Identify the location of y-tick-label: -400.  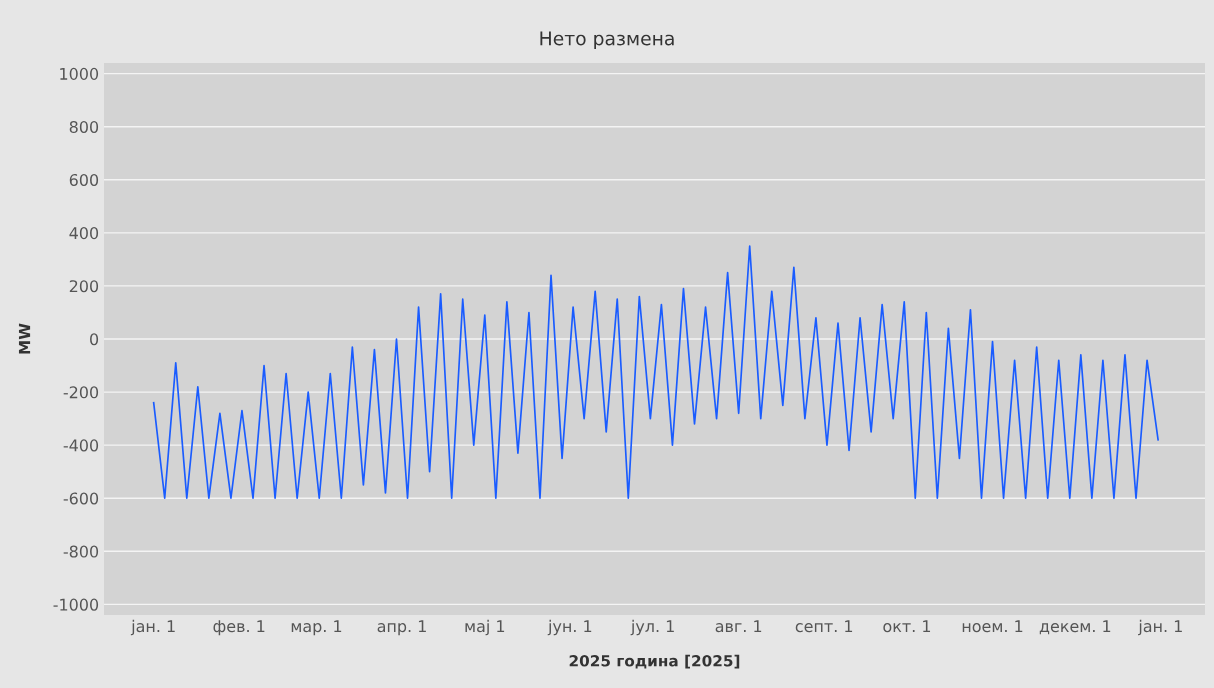
(81, 445).